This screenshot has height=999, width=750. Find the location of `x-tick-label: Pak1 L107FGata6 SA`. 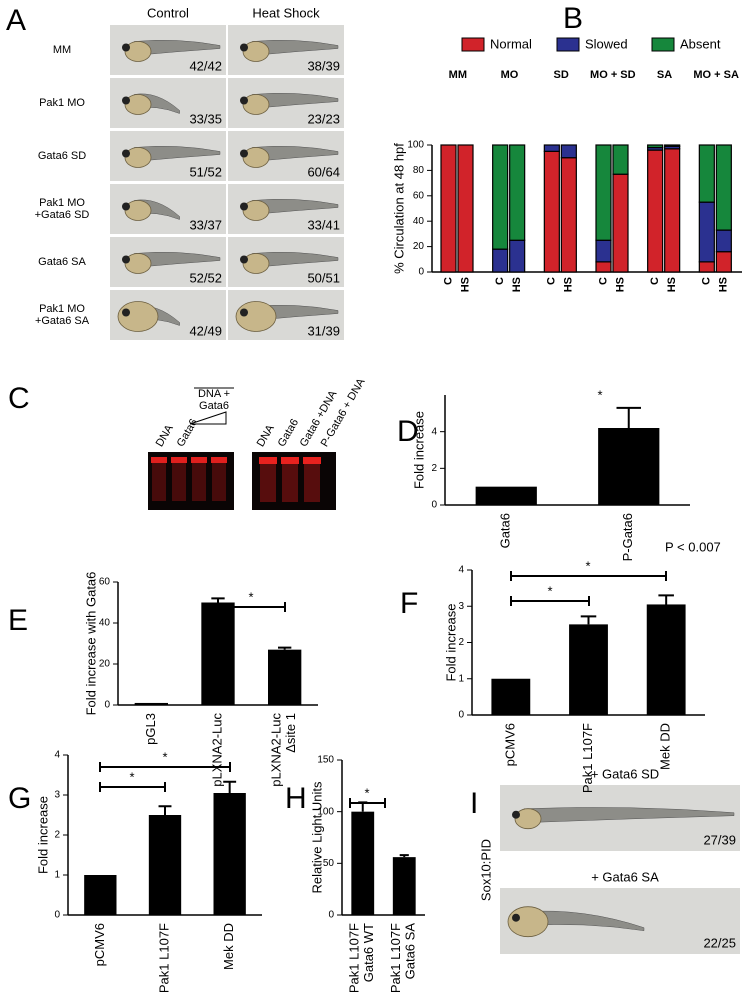

x-tick-label: Pak1 L107FGata6 SA is located at coordinates (403, 958).